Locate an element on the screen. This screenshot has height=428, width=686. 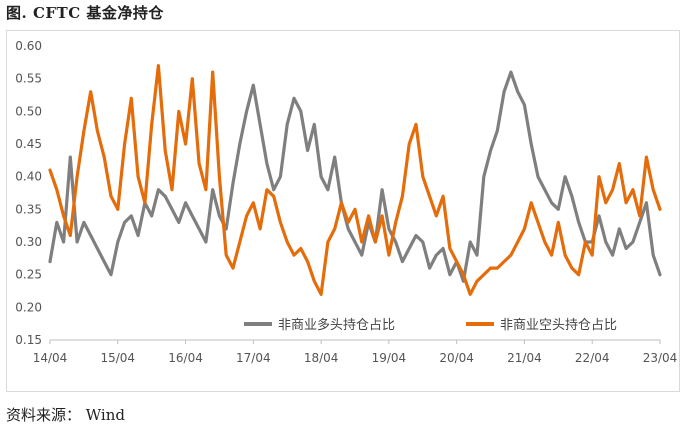
y-tick-label: 0.45 is located at coordinates (28, 144).